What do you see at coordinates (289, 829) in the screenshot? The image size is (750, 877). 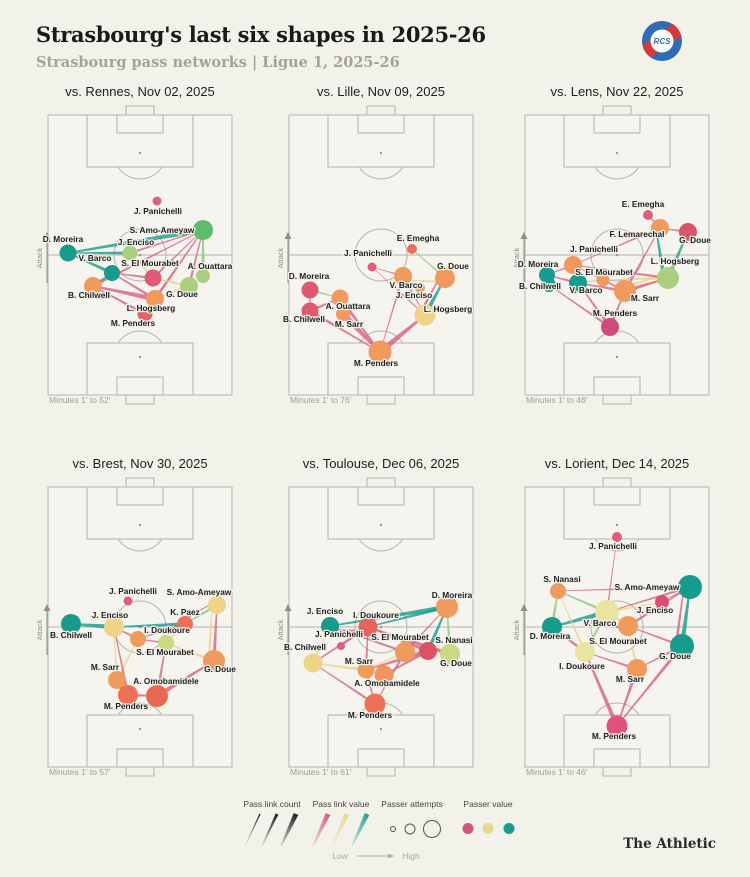 I see `legend-count-stroke` at bounding box center [289, 829].